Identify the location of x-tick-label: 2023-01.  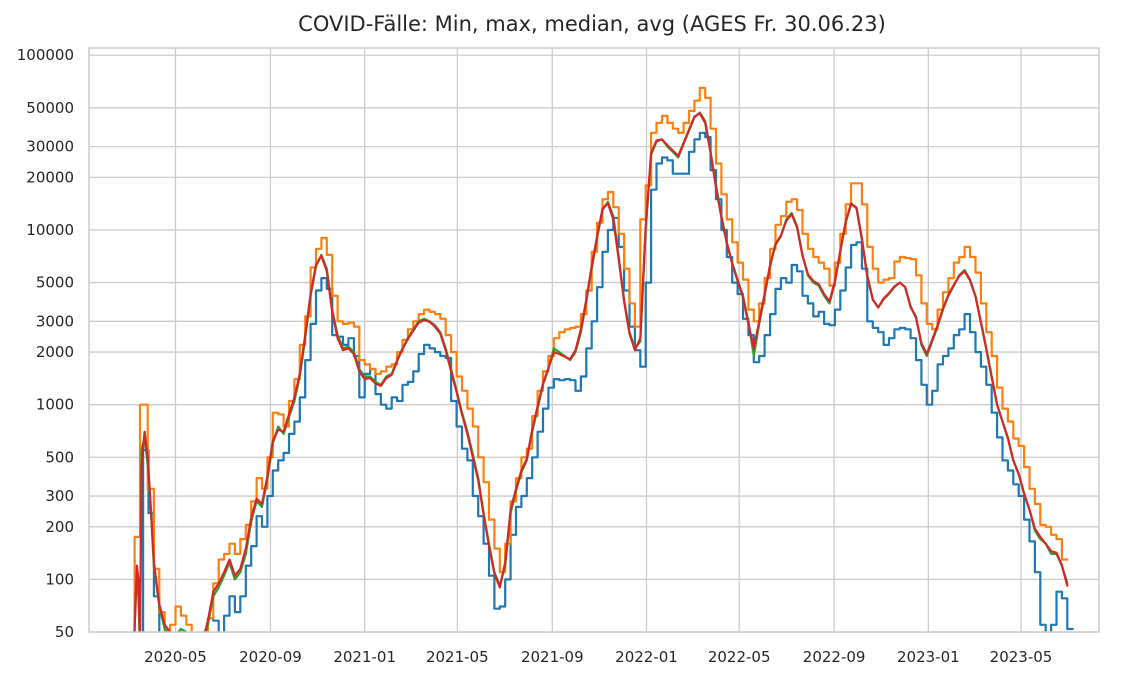
(928, 657).